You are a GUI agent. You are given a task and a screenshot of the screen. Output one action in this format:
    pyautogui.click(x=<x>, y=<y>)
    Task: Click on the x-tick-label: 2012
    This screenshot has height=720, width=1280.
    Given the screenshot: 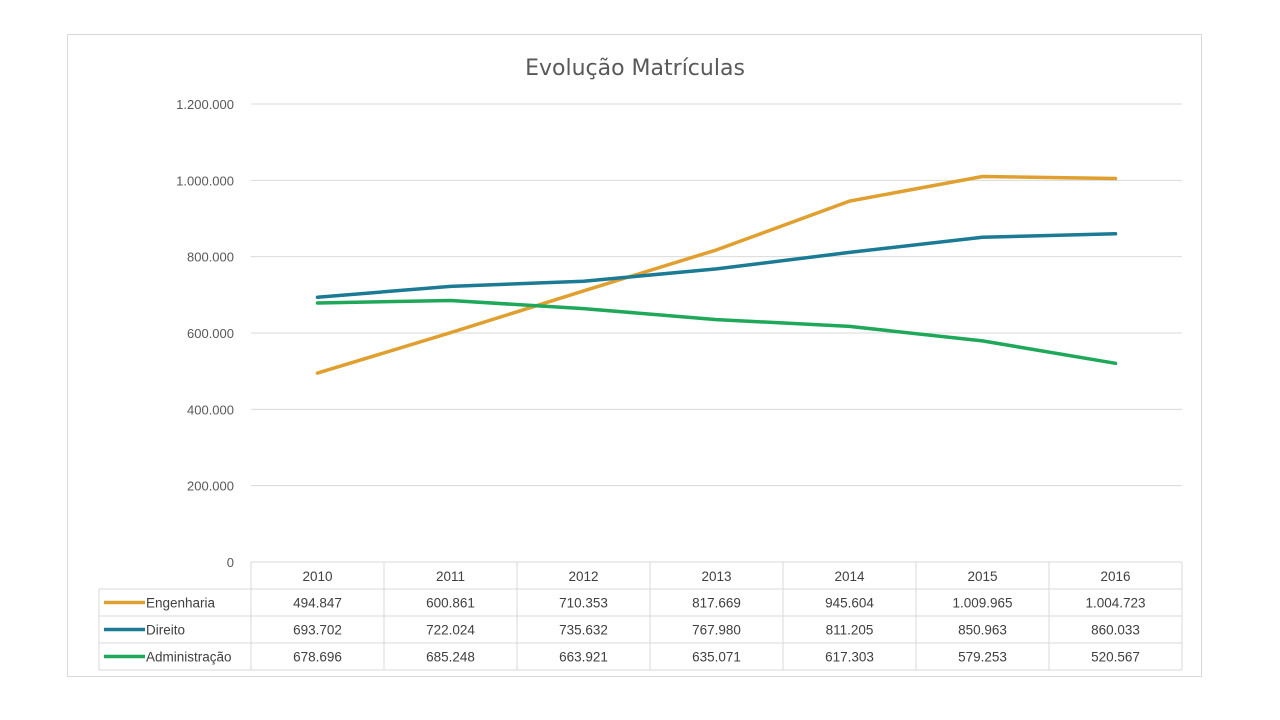 What is the action you would take?
    pyautogui.click(x=583, y=576)
    